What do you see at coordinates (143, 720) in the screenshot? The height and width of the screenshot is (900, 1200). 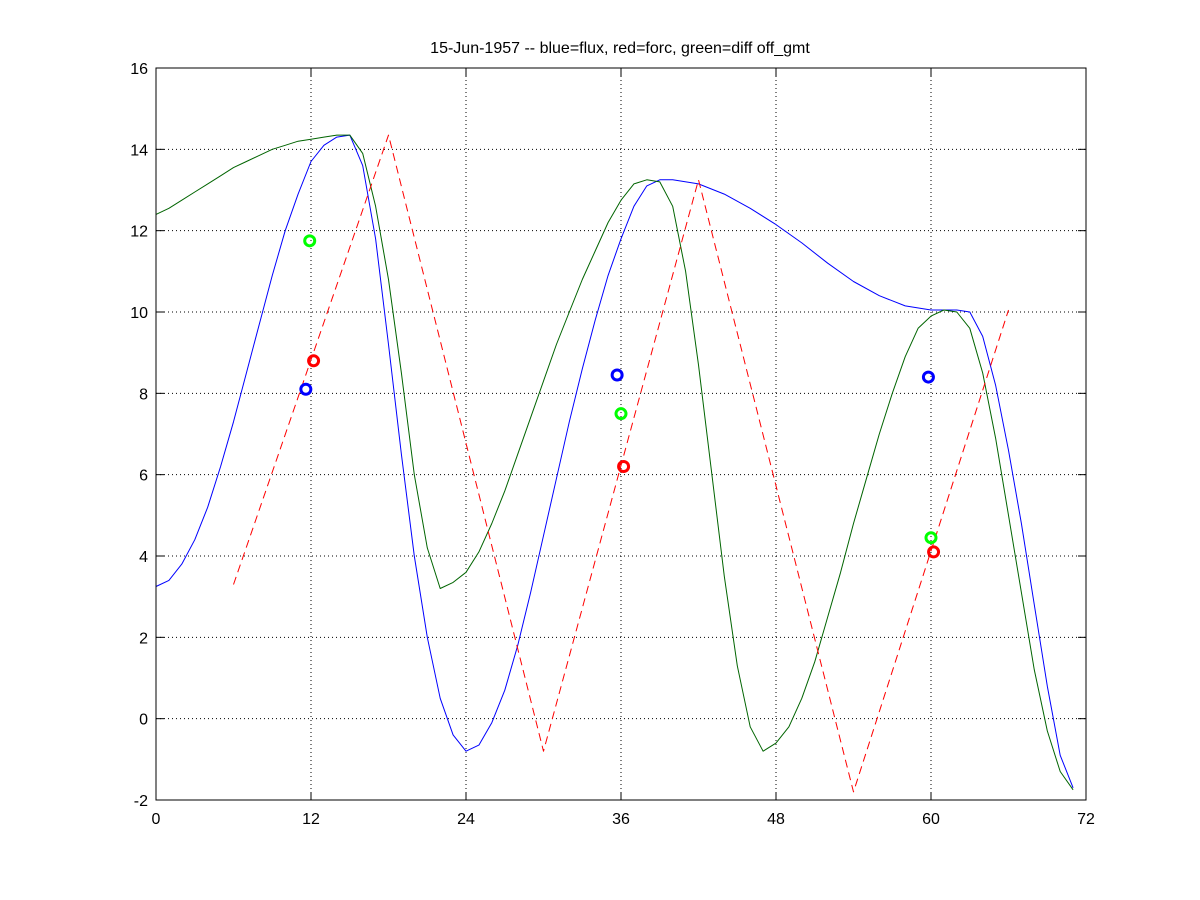 I see `y-tick-label: 0` at bounding box center [143, 720].